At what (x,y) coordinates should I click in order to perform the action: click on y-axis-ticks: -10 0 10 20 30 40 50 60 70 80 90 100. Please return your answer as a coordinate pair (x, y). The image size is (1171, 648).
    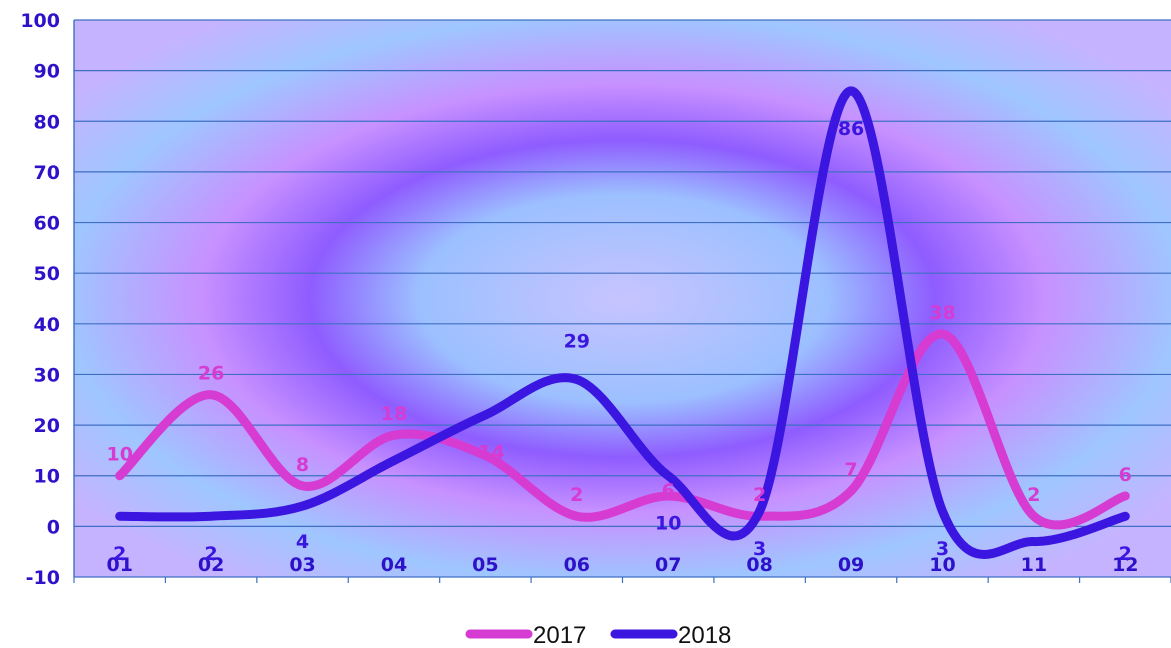
    Looking at the image, I should click on (40, 299).